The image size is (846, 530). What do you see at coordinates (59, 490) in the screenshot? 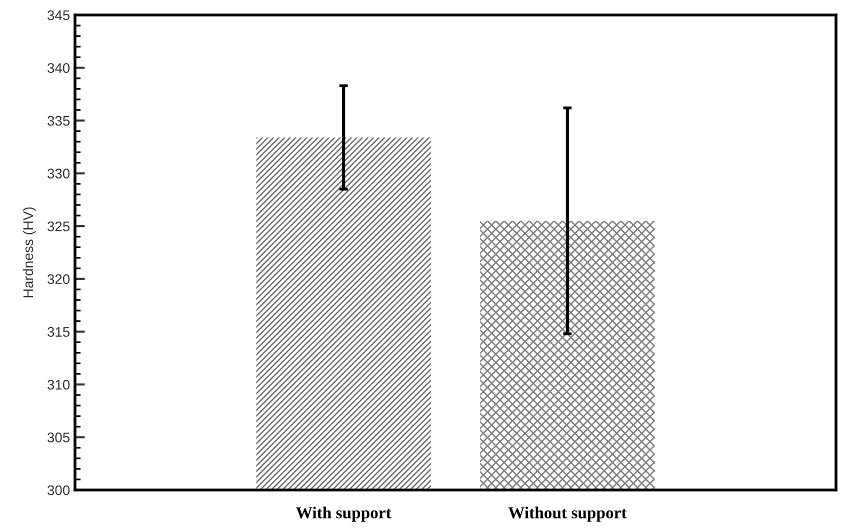
I see `y-tick-label: 300` at bounding box center [59, 490].